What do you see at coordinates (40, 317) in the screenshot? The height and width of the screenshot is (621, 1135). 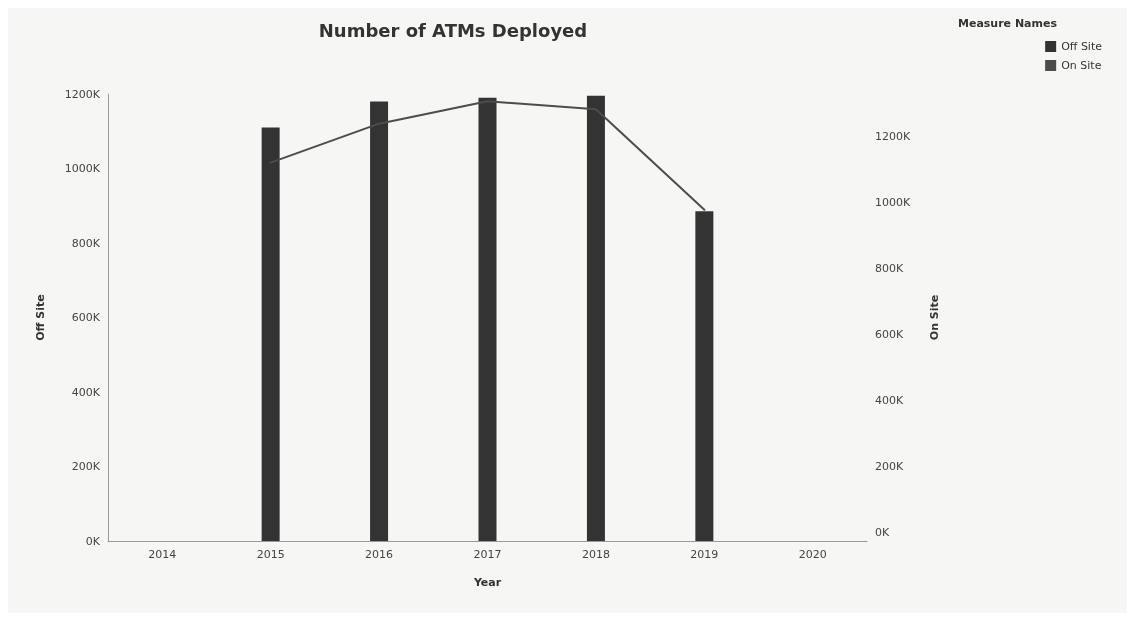 I see `y-axis-title: Off Site` at bounding box center [40, 317].